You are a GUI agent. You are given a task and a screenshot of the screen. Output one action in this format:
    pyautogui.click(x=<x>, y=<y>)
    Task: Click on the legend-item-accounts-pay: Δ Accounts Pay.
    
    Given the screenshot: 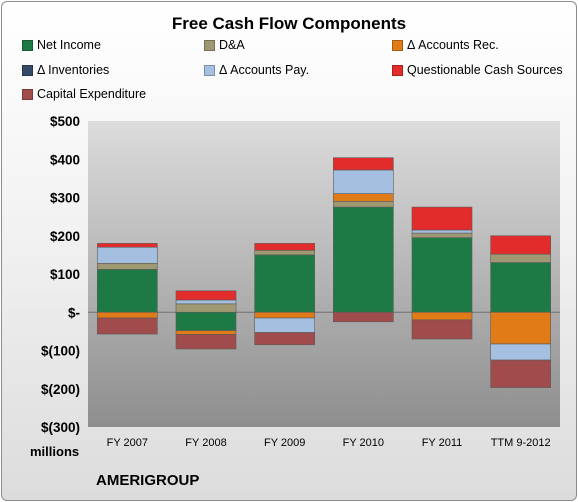 What is the action you would take?
    pyautogui.click(x=256, y=70)
    